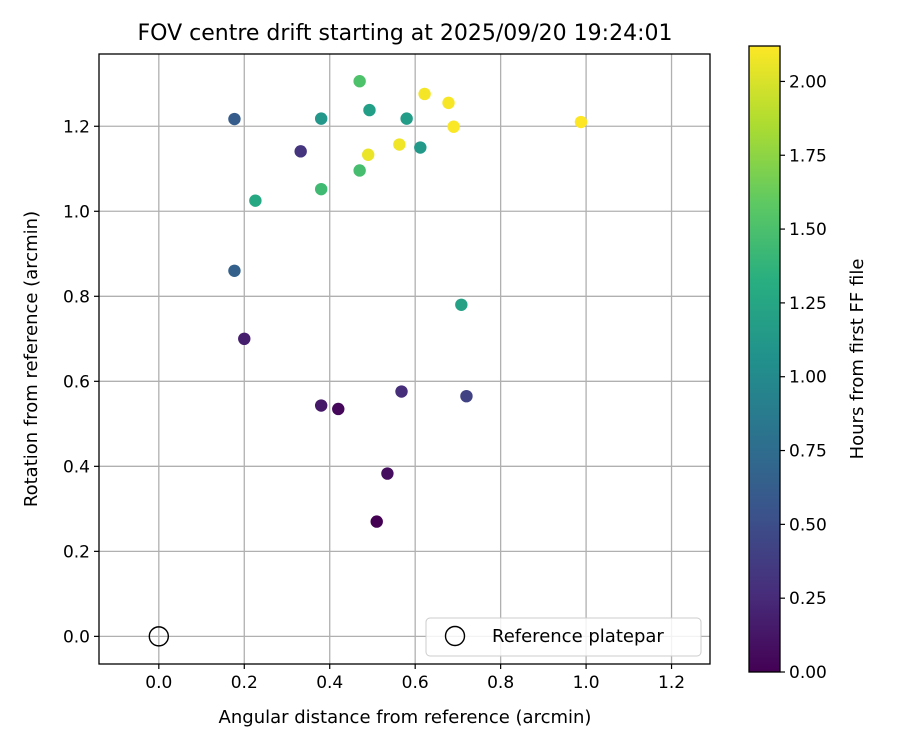 Image resolution: width=900 pixels, height=750 pixels. I want to click on x-tick-label: 1.2, so click(671, 683).